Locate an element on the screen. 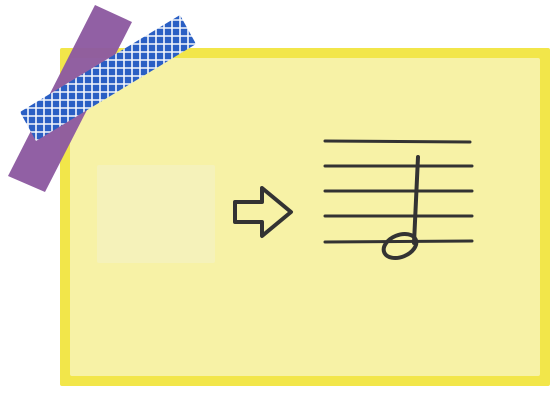  half-note-icon is located at coordinates (400, 208).